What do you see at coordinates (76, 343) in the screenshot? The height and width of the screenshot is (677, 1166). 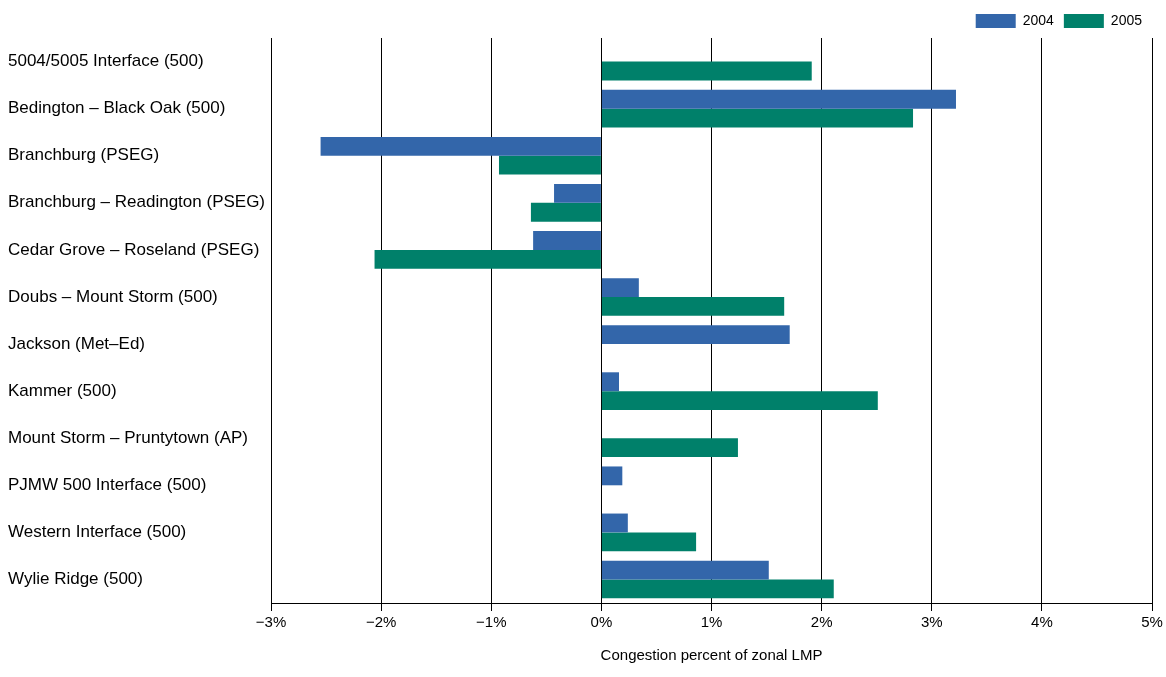 I see `y-tick-label: Jackson (Met–Ed)` at bounding box center [76, 343].